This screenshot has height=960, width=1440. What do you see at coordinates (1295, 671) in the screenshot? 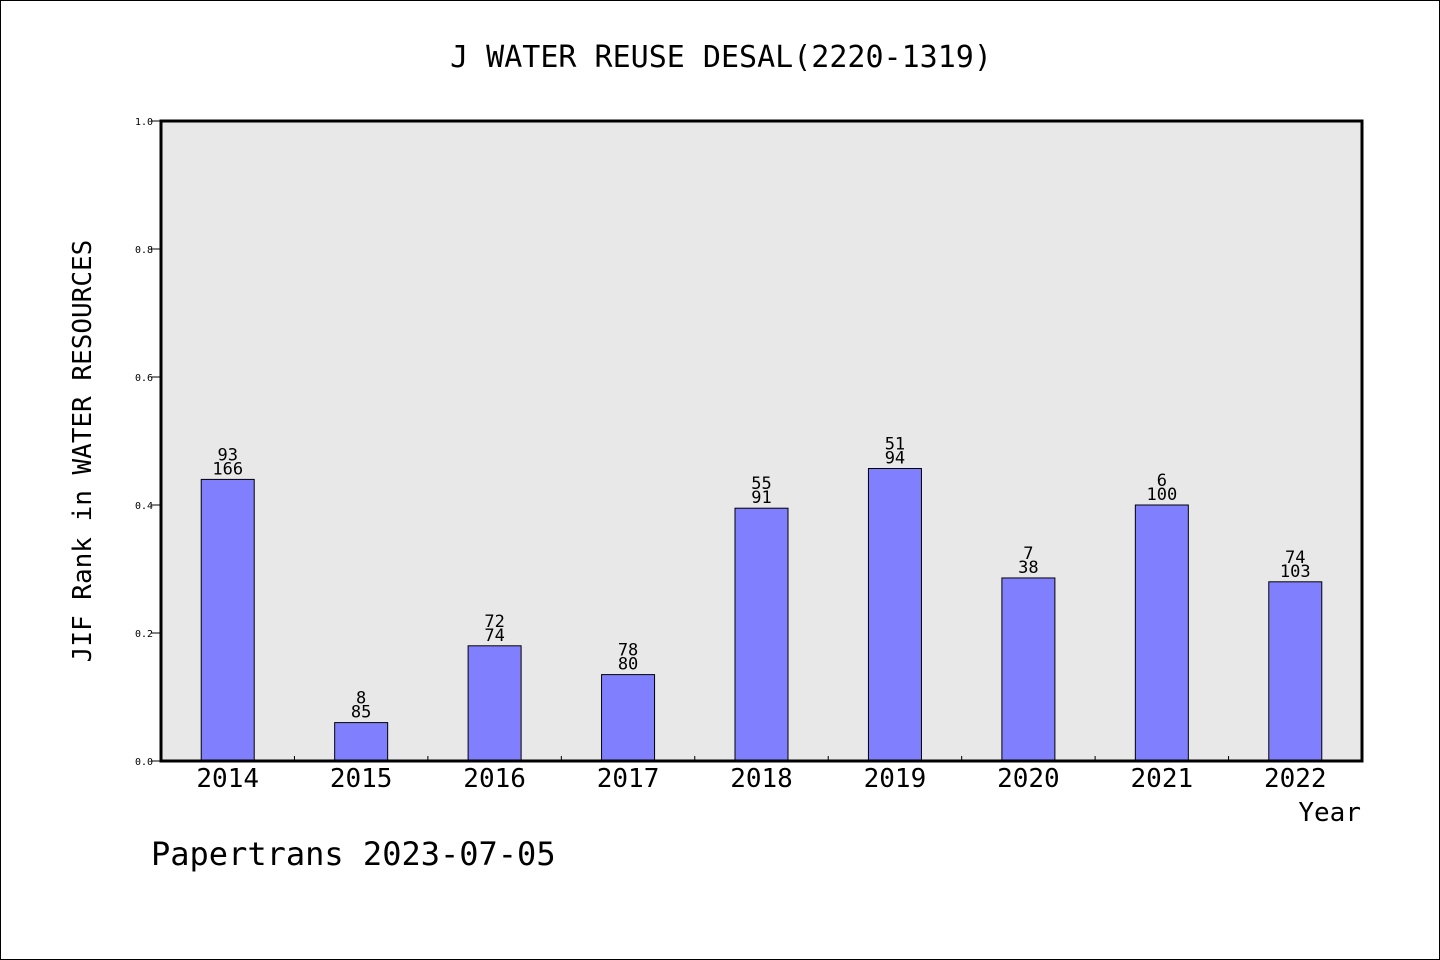
I see `bar-2022` at bounding box center [1295, 671].